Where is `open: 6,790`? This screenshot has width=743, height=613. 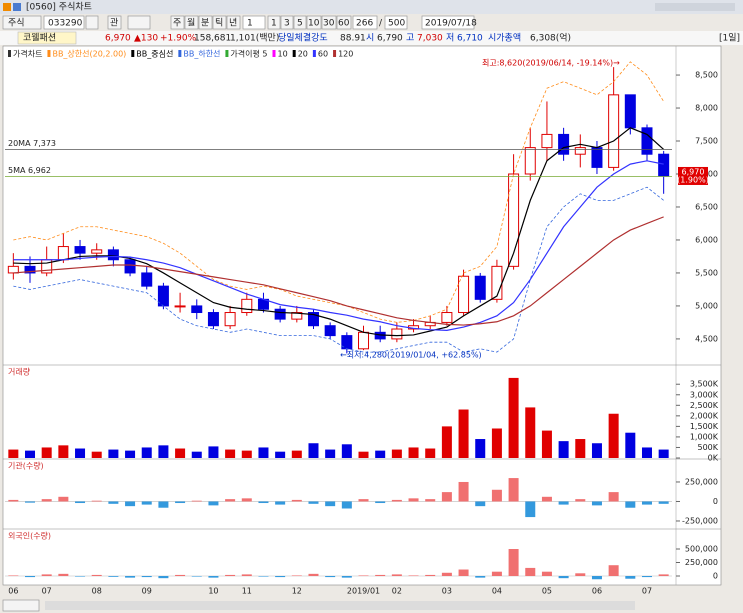 open: 6,790 is located at coordinates (390, 39).